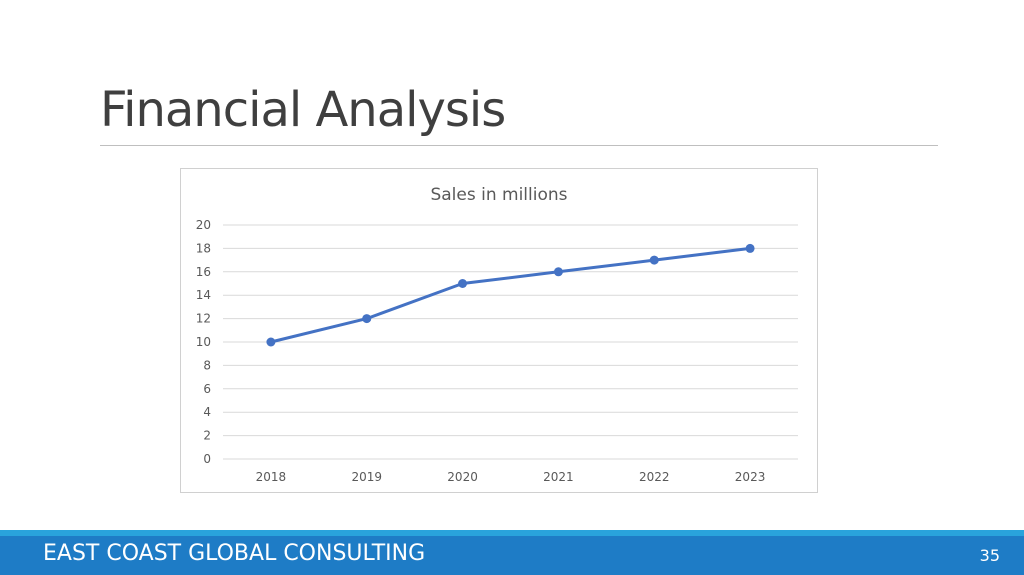 Image resolution: width=1024 pixels, height=575 pixels. I want to click on footer-company-name: EAST COAST GLOBAL CONSULTING, so click(234, 553).